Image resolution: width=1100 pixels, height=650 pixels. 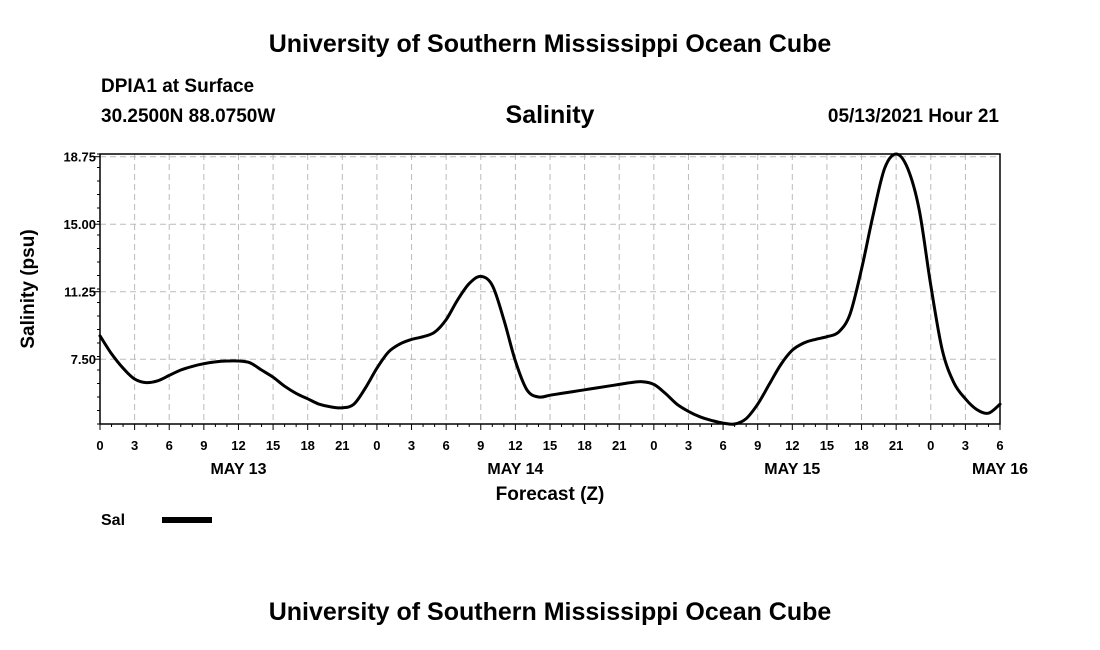 What do you see at coordinates (80, 292) in the screenshot?
I see `y-tick-label: 11.25` at bounding box center [80, 292].